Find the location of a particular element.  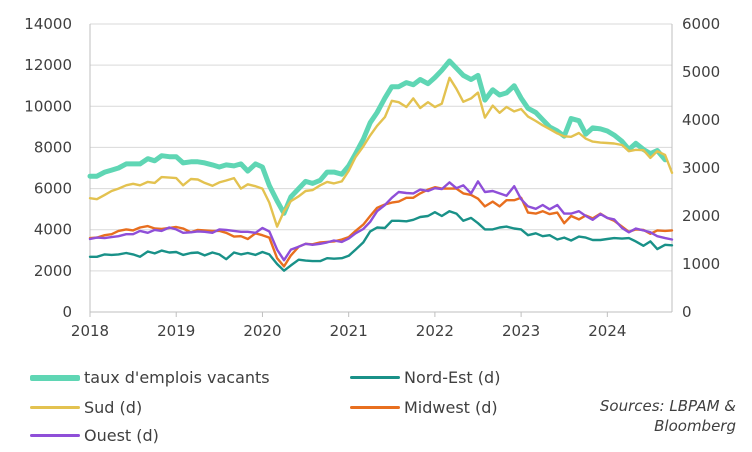

legend-label: Nord-Est (d) is located at coordinates (452, 377).